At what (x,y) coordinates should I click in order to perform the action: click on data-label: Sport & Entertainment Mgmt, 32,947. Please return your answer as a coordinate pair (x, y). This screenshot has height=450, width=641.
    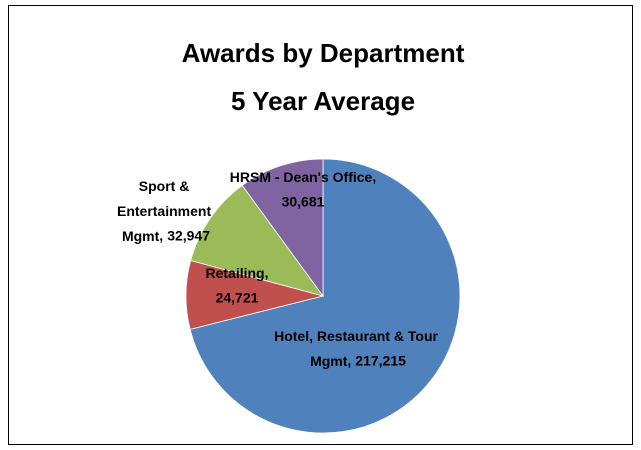
    Looking at the image, I should click on (166, 211).